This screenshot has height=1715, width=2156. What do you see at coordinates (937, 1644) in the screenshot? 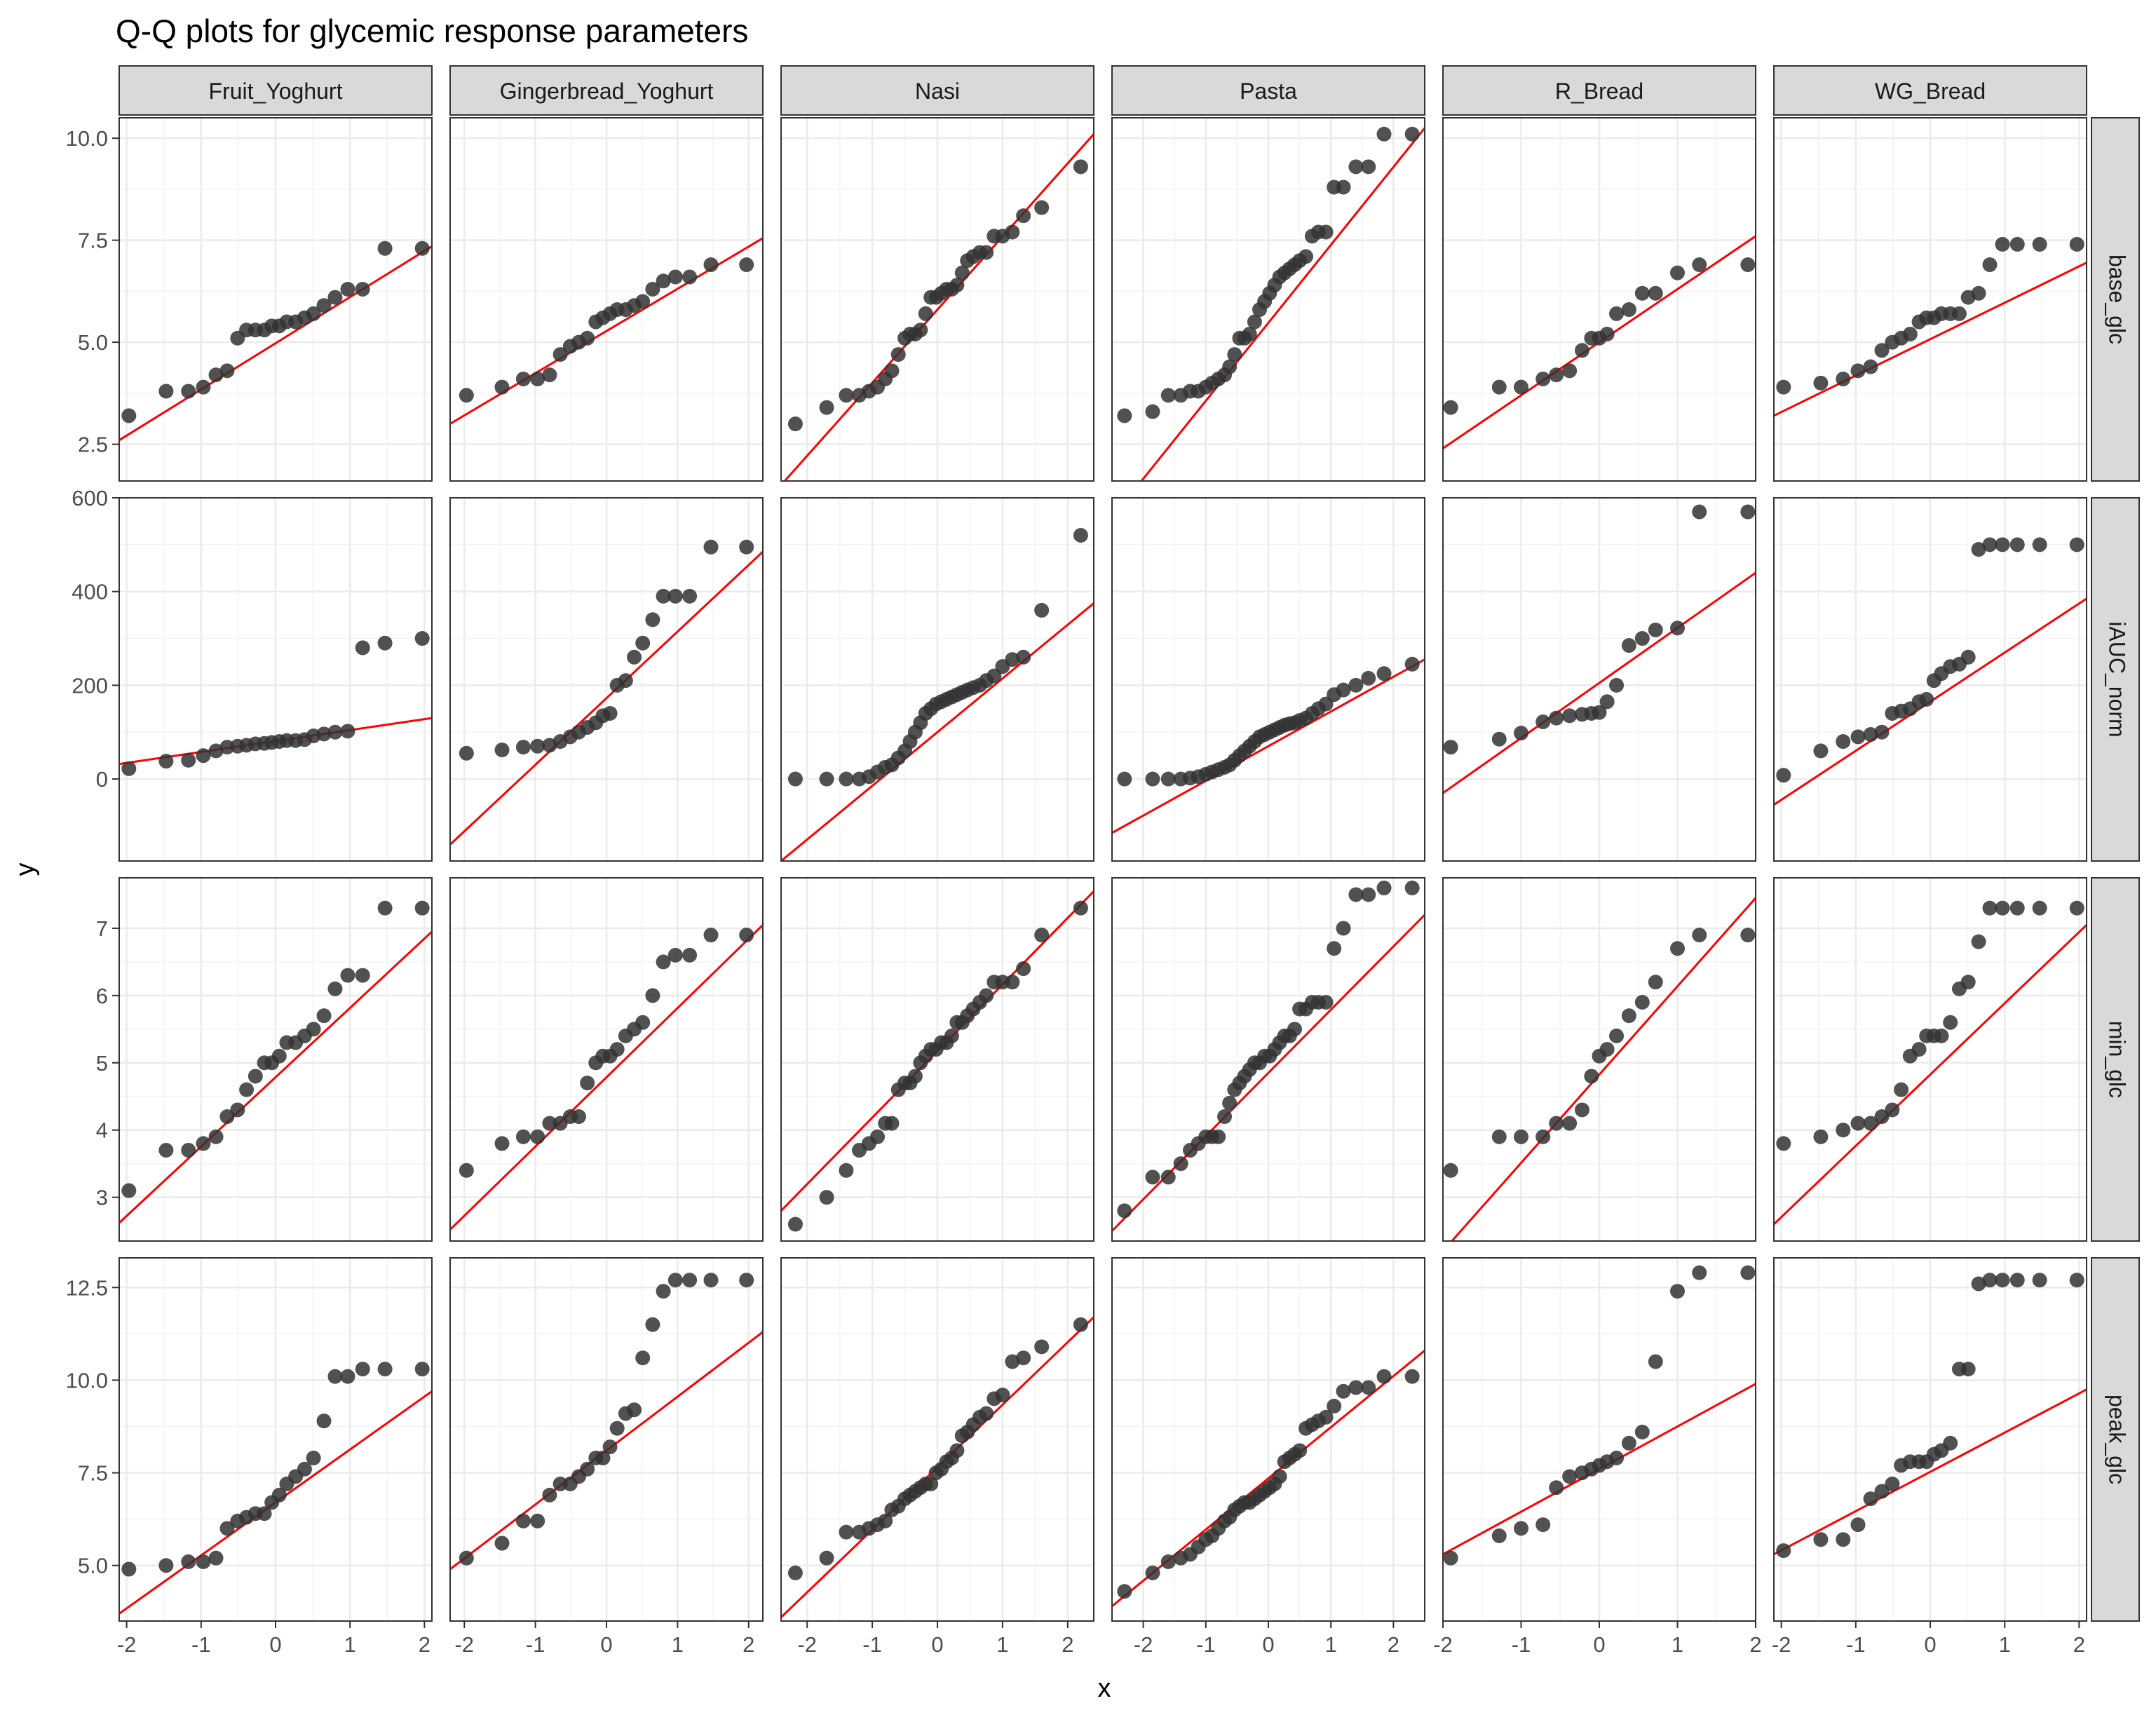
I see `x-tick-label: 0` at bounding box center [937, 1644].